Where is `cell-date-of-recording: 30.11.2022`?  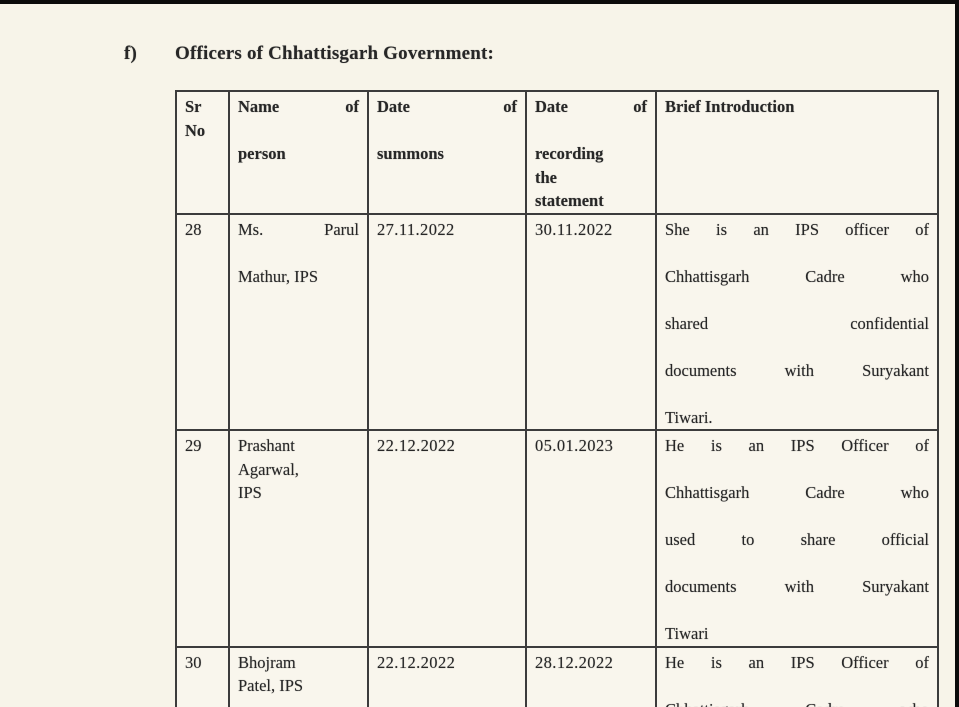
cell-date-of-recording: 30.11.2022 is located at coordinates (591, 321).